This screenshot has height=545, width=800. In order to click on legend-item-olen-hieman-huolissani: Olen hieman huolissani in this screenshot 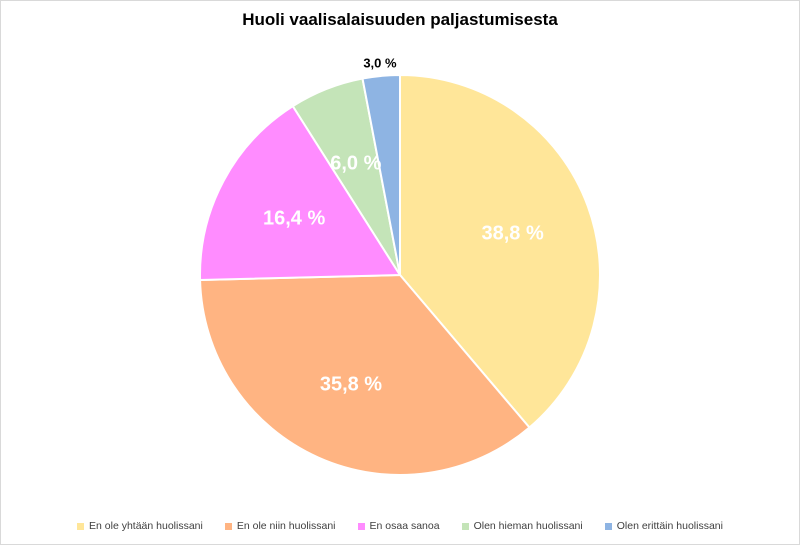, I will do `click(522, 526)`.